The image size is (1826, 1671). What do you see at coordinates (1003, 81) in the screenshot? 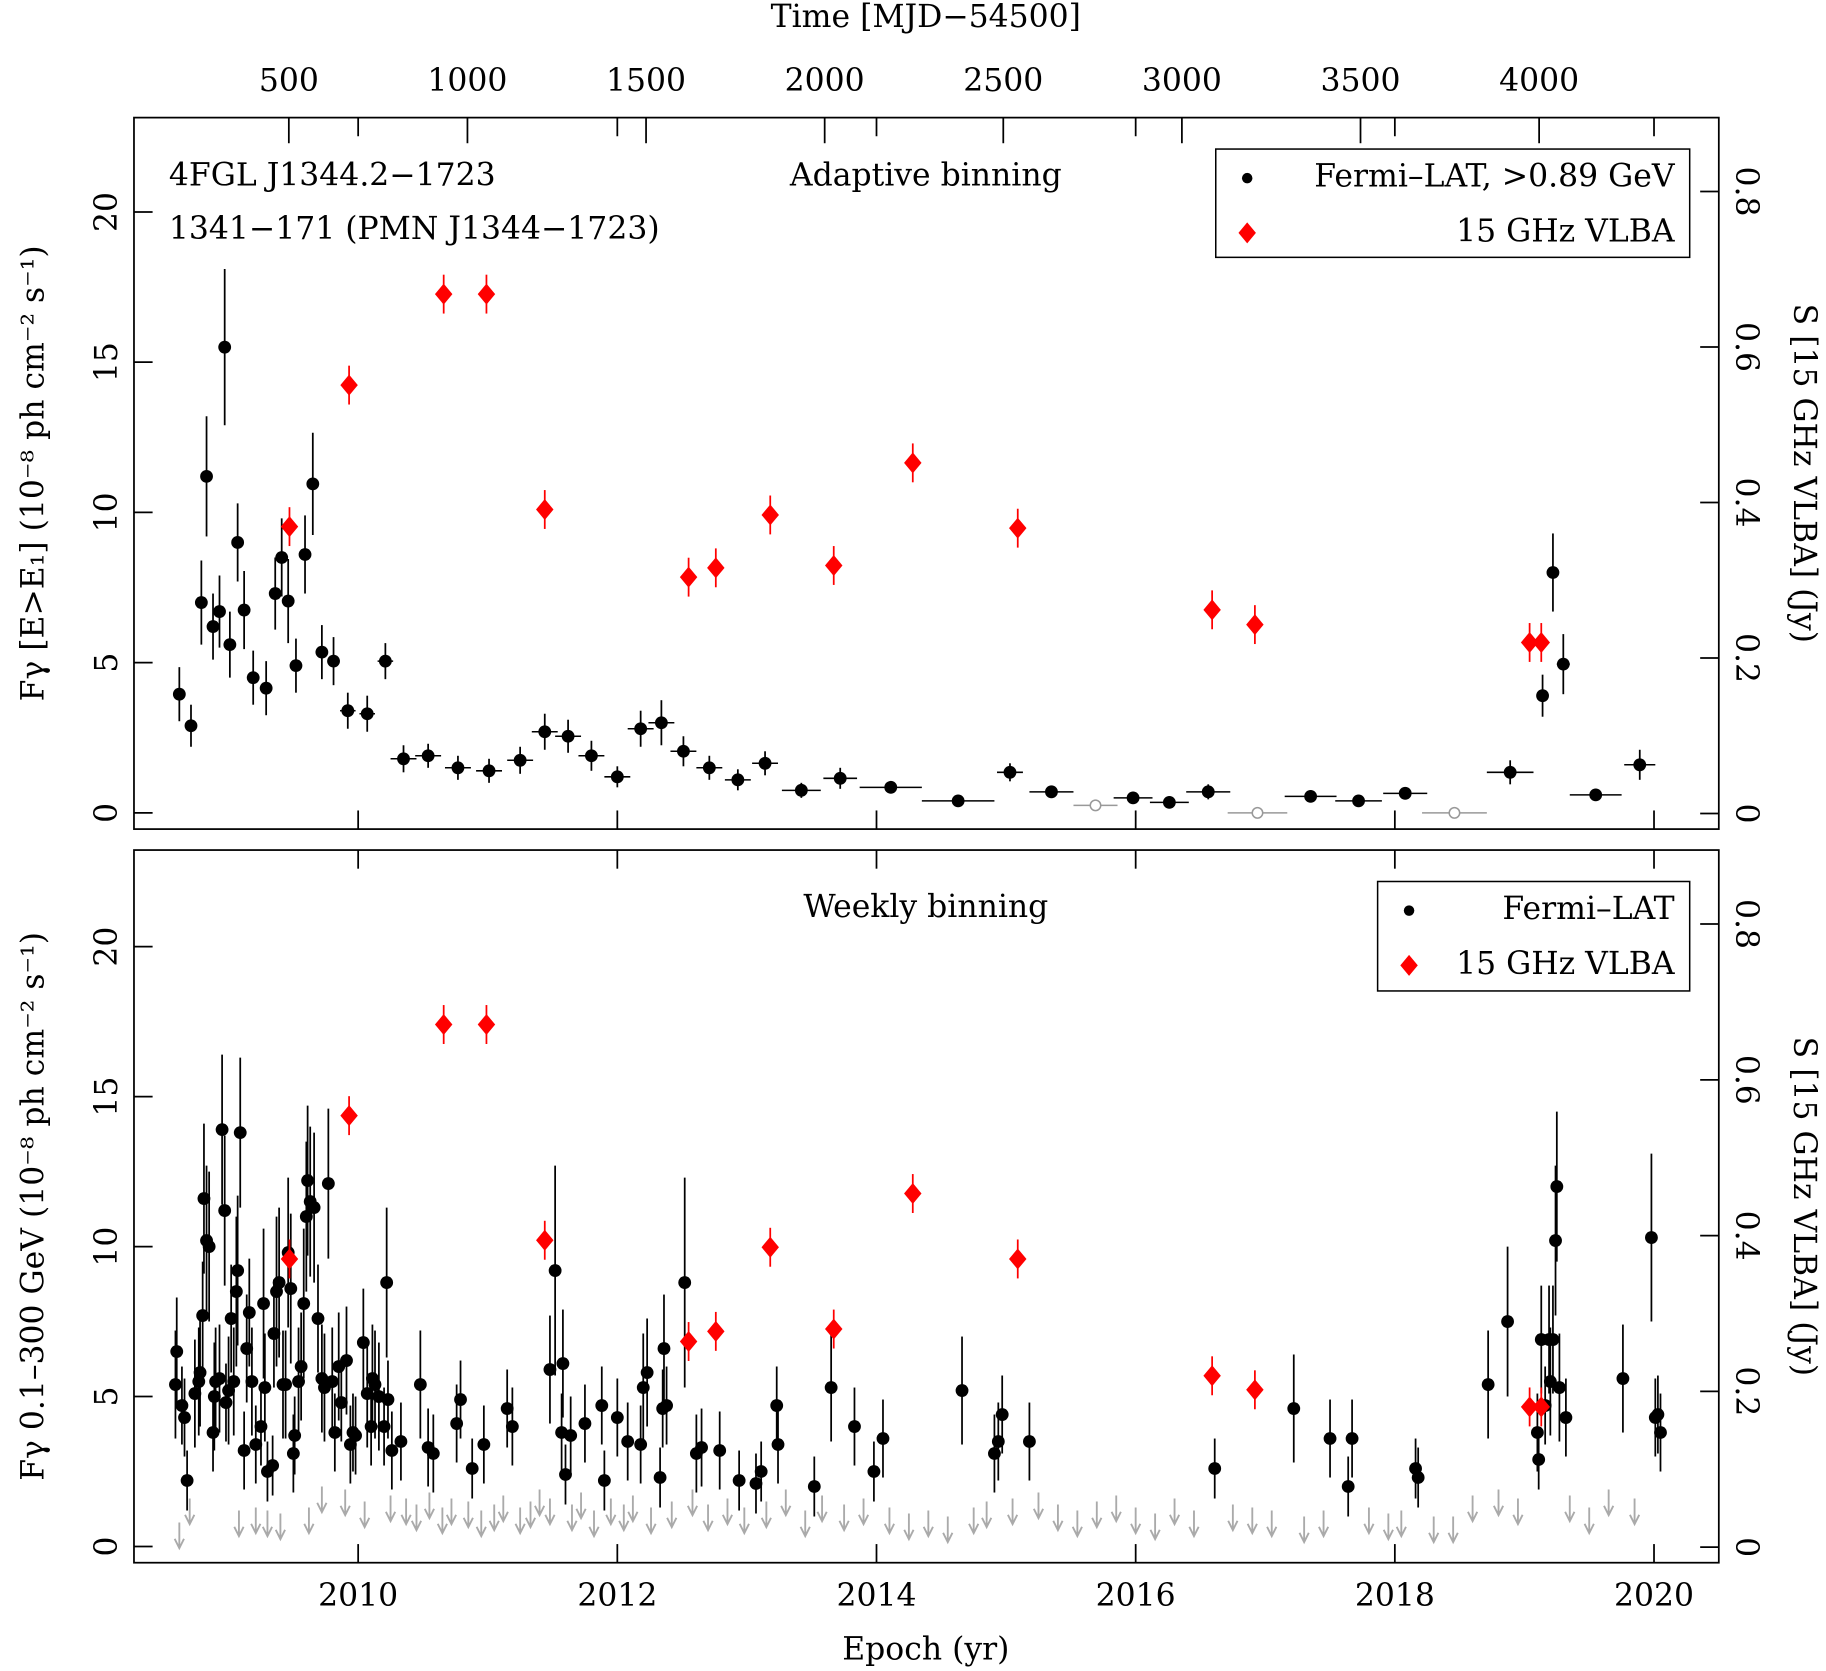
I see `x2-tick-label: 2500` at bounding box center [1003, 81].